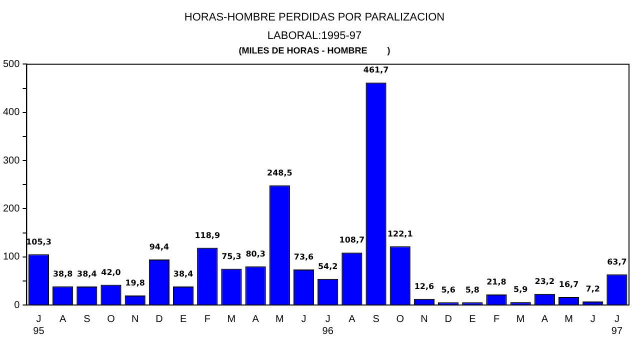 The image size is (641, 340). Describe the element at coordinates (424, 287) in the screenshot. I see `data-label: 12,6` at that location.